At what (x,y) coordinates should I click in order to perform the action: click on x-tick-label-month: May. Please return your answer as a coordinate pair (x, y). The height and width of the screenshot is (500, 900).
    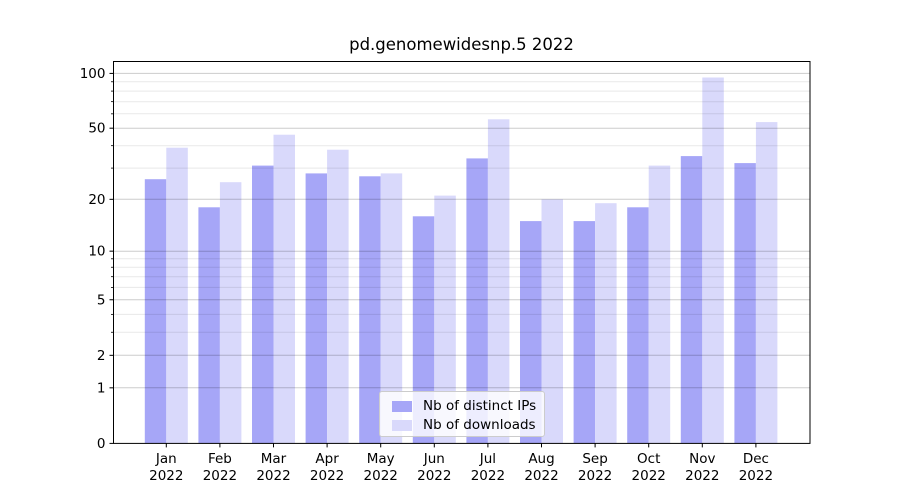
    Looking at the image, I should click on (381, 459).